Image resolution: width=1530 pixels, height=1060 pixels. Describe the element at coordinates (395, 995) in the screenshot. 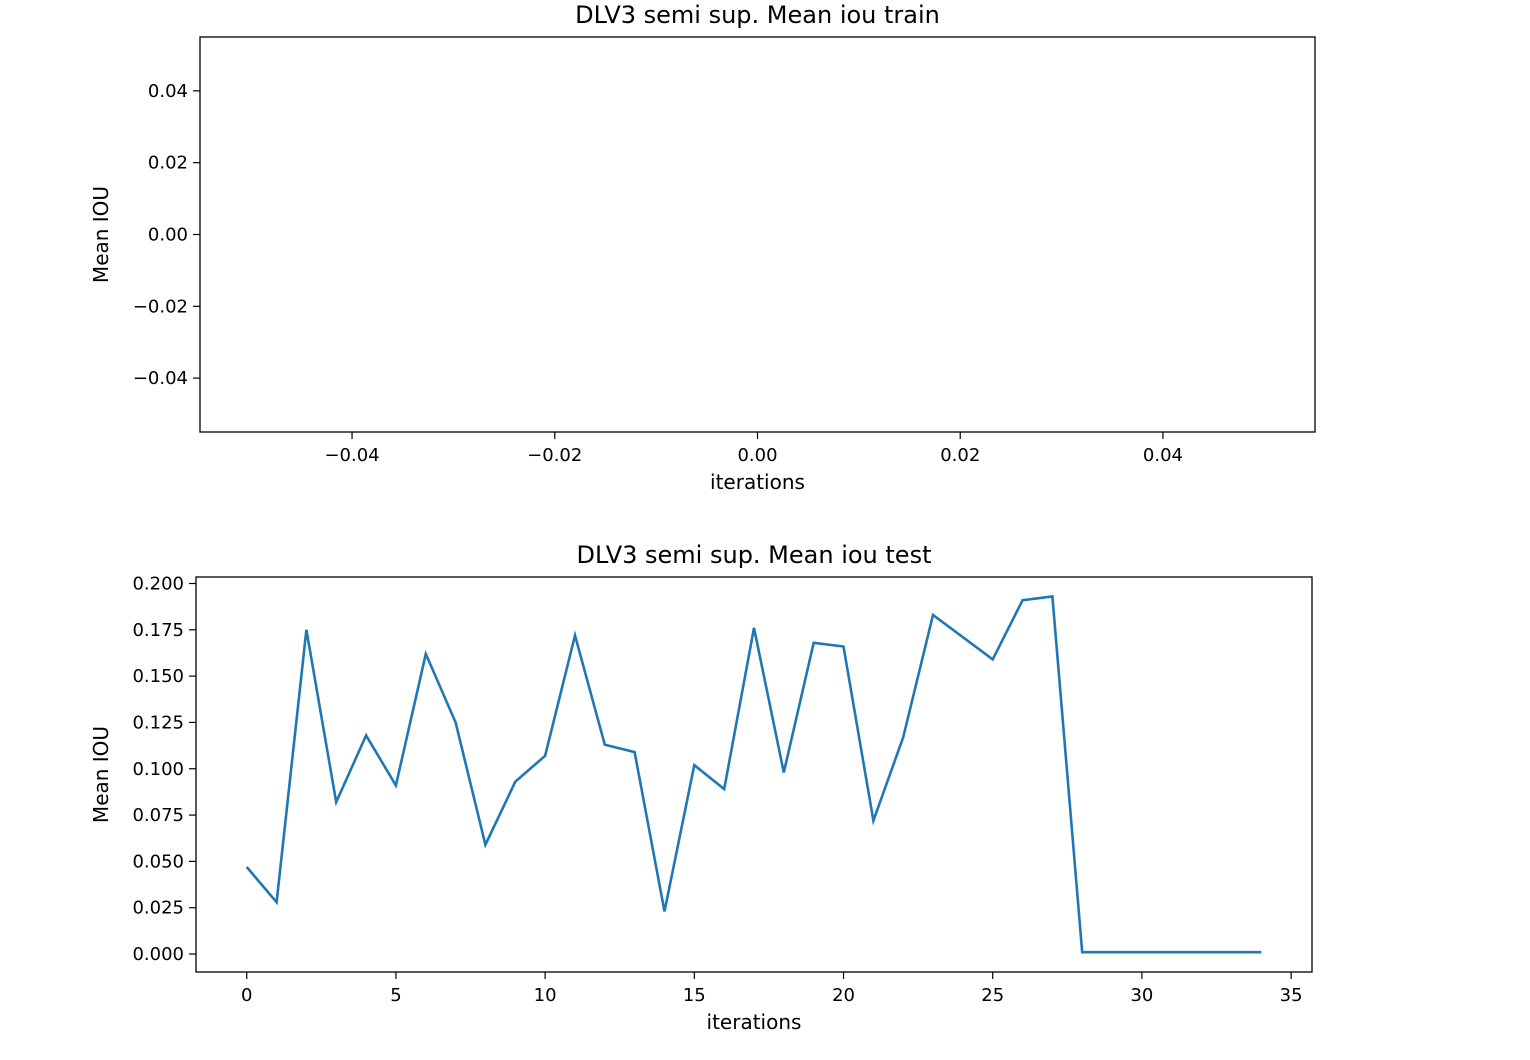

I see `test-x-tick-label: 5` at that location.